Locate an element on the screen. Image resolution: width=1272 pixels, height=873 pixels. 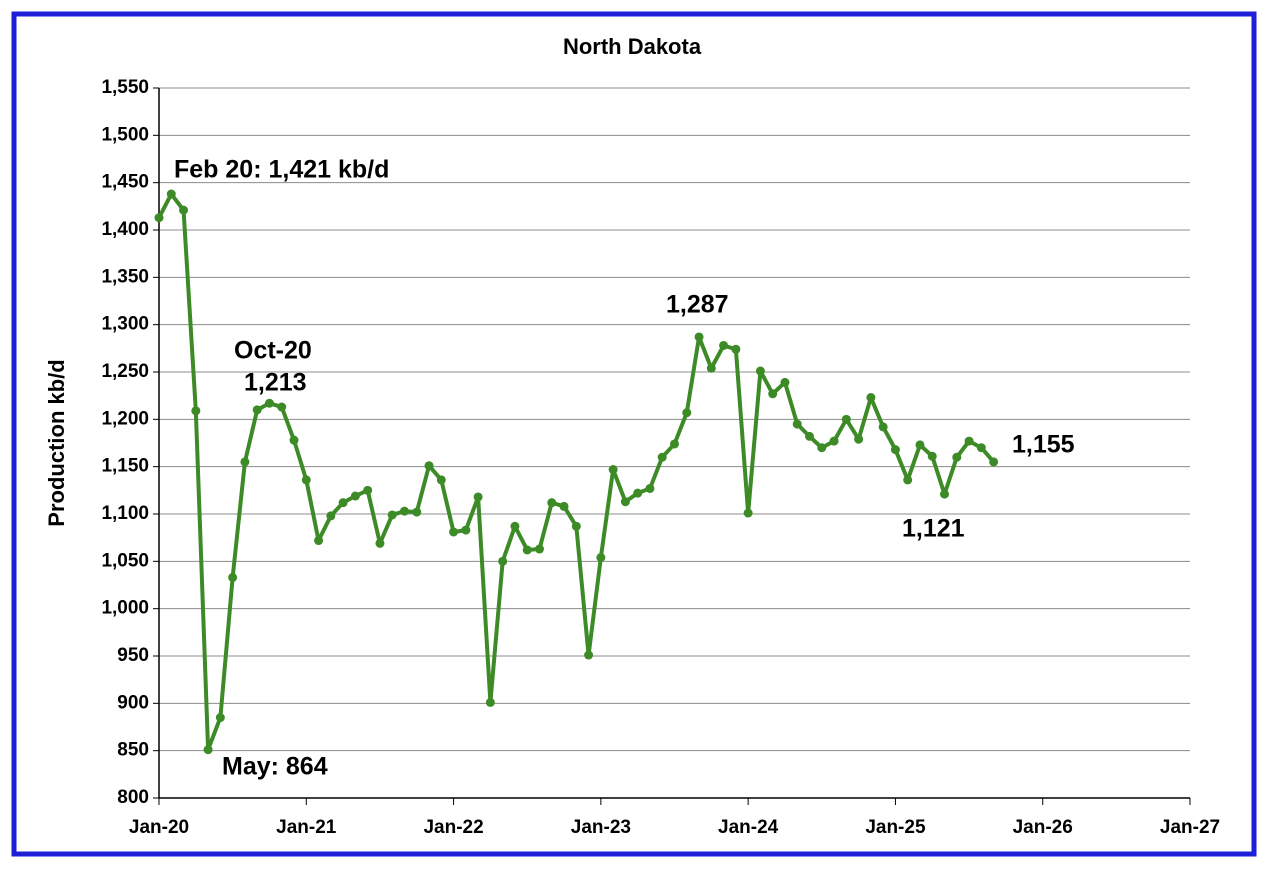
annotation: 1,287 is located at coordinates (697, 305).